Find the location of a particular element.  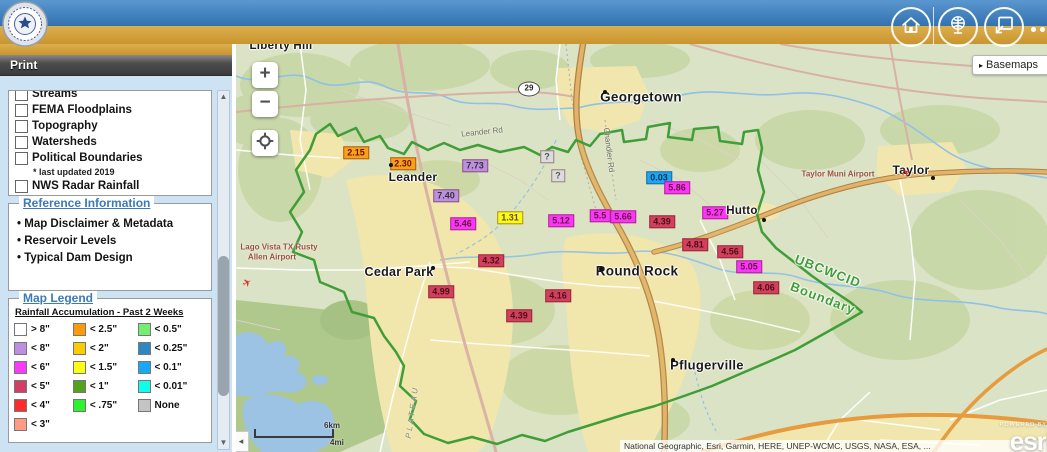

rainfall-badge: 7.73 is located at coordinates (475, 166).